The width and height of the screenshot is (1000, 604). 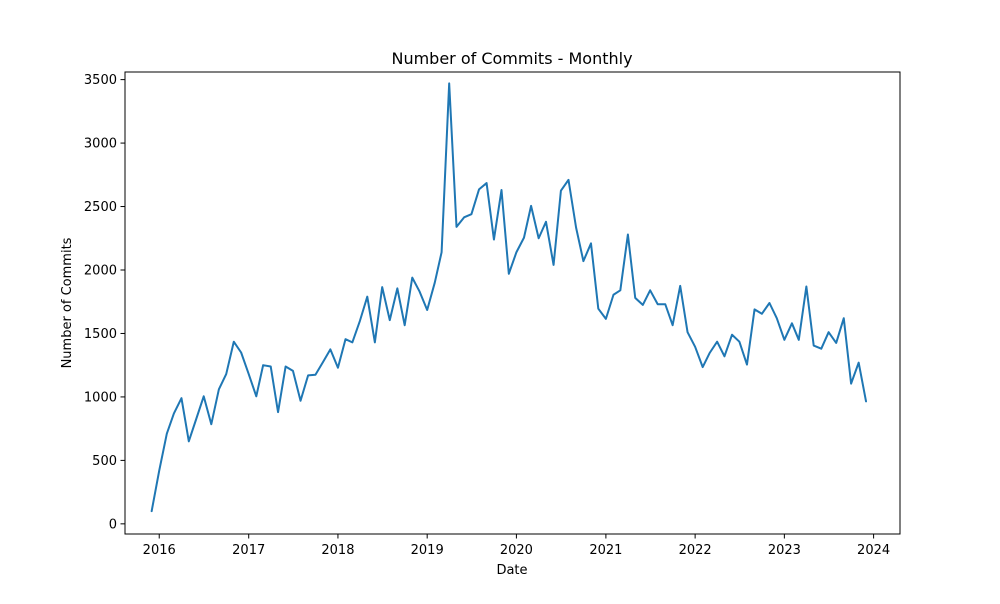 I want to click on x-tick-label: 2023, so click(x=784, y=550).